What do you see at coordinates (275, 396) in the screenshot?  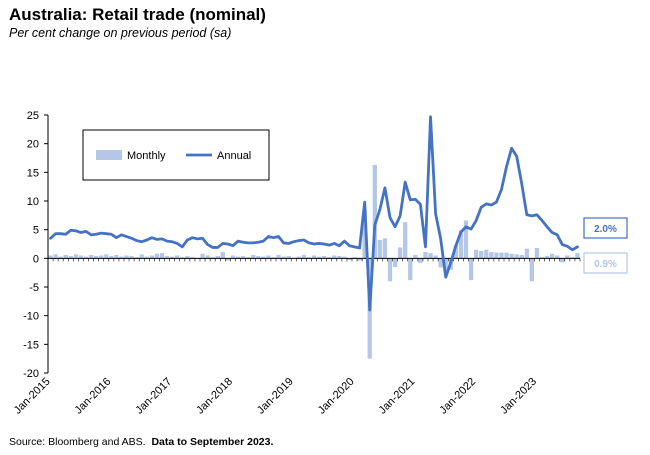 I see `x-tick-label: Jan-2019` at bounding box center [275, 396].